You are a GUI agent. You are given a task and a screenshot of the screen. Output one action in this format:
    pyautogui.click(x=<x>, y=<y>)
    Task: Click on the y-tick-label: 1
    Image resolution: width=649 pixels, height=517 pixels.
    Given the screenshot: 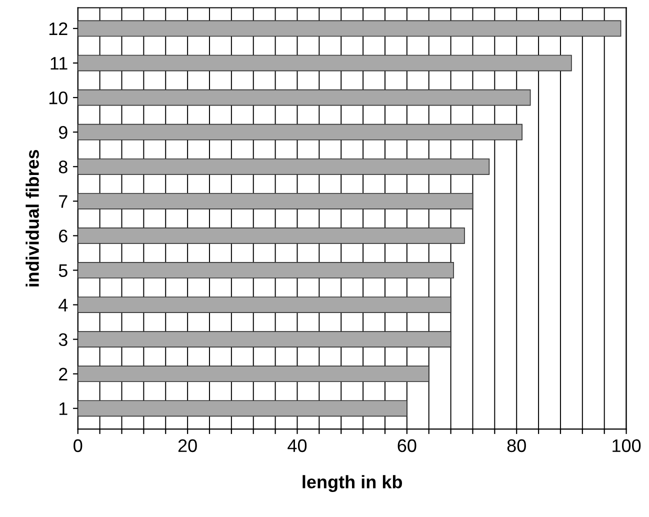 What is the action you would take?
    pyautogui.click(x=63, y=408)
    